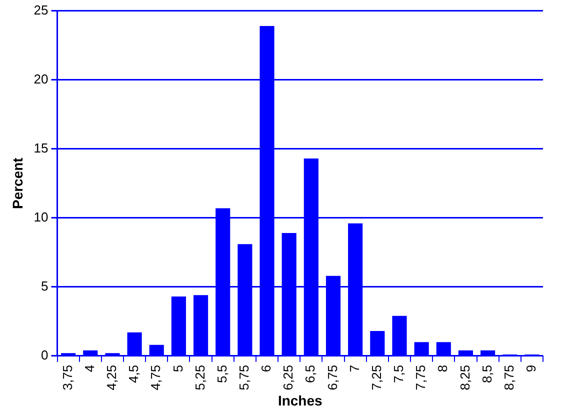 This screenshot has width=571, height=418. Describe the element at coordinates (17, 183) in the screenshot. I see `y-axis-title: Percent` at that location.